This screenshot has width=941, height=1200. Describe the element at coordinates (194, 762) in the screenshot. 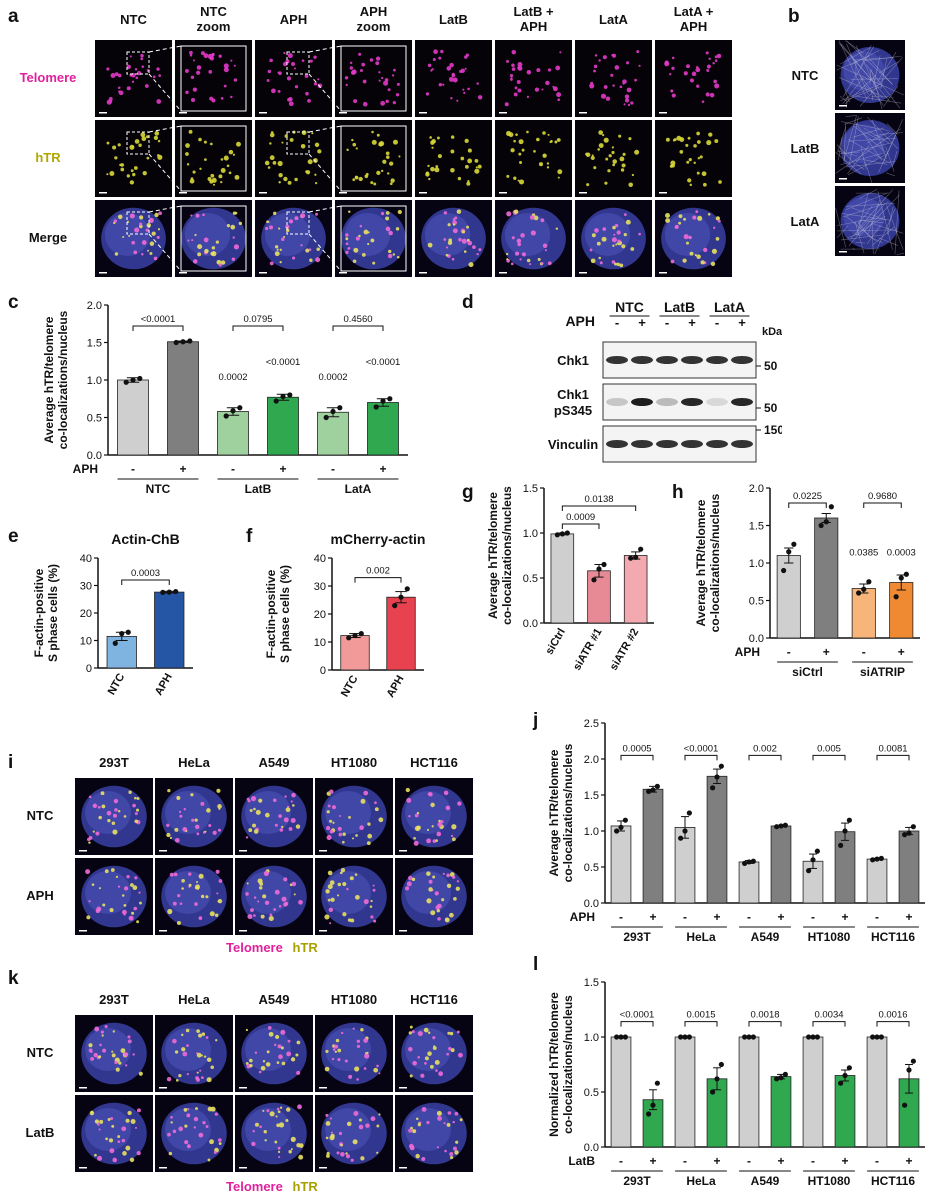

I see `cell-line-label: HeLa` at that location.